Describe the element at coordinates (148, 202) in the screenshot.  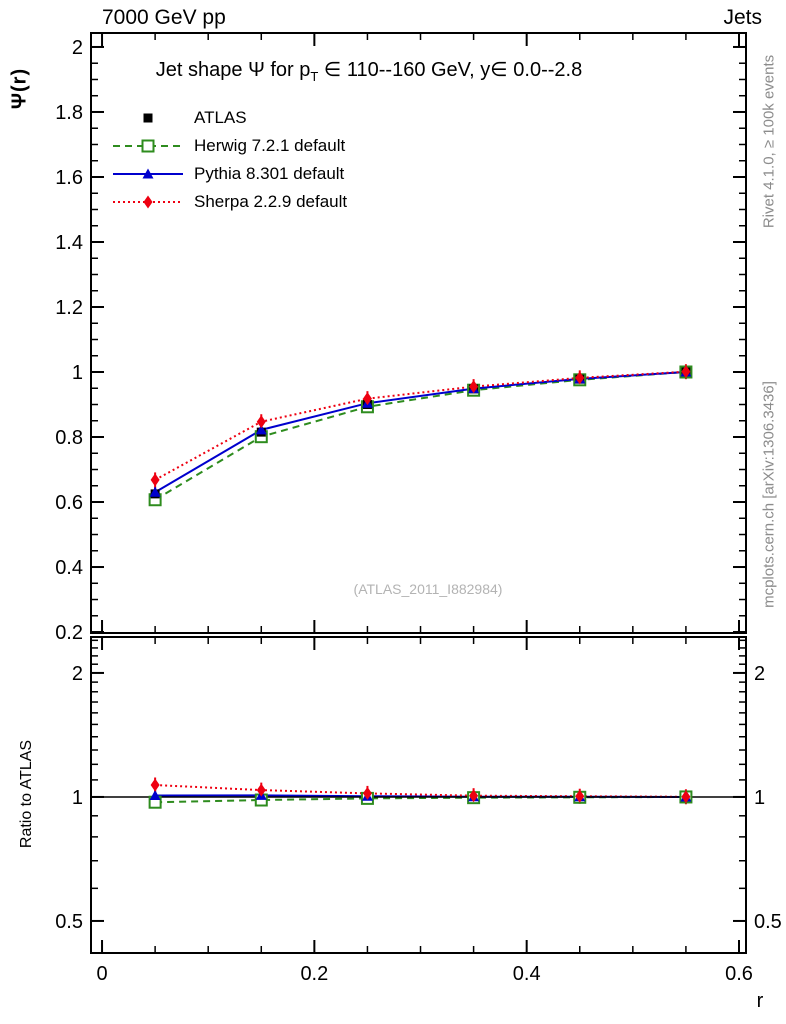
I see `sherpa-marker-icon` at that location.